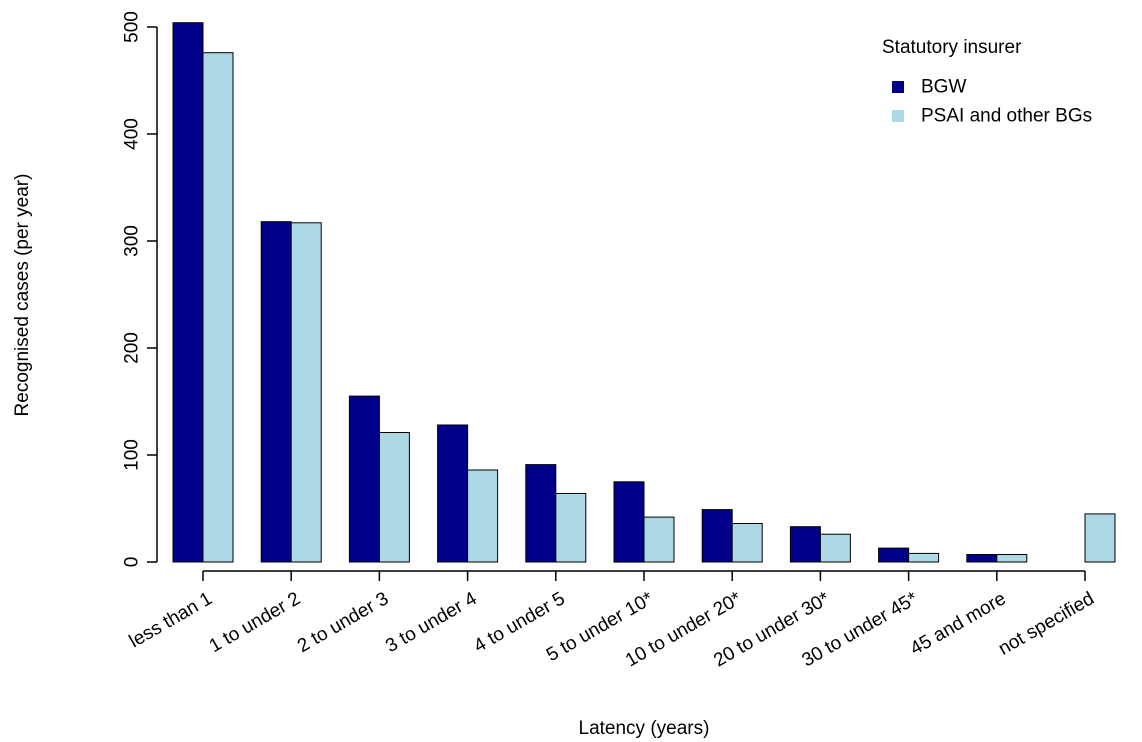  What do you see at coordinates (1046, 624) in the screenshot?
I see `x-tick-label: not specified` at bounding box center [1046, 624].